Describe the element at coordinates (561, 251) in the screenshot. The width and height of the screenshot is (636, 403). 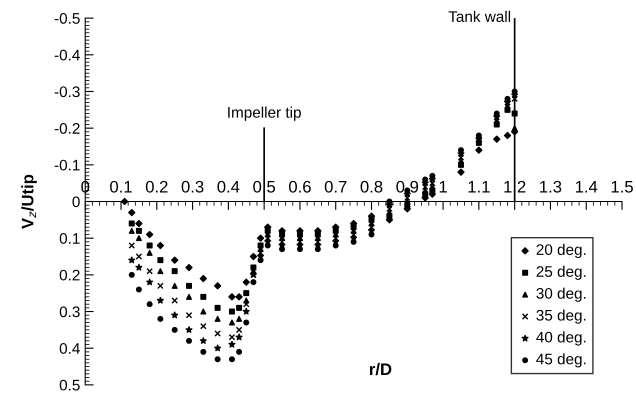
I see `legend-label: 20 deg.` at that location.